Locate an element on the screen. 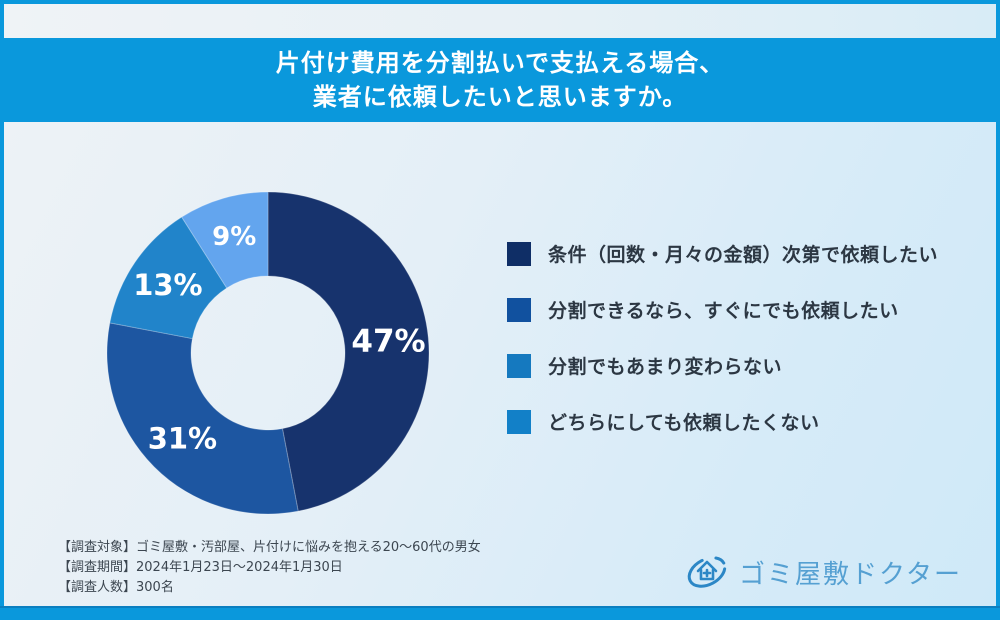  legend-label-1: 条件（回数・月々の金額）次第で依頼したい is located at coordinates (743, 255).